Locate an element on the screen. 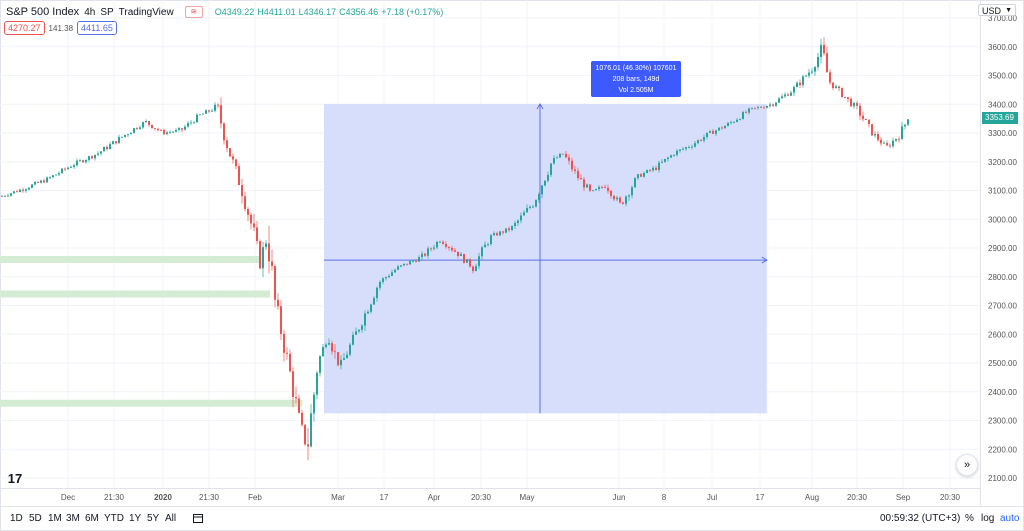  red-flag-icon: ≋ is located at coordinates (193, 12).